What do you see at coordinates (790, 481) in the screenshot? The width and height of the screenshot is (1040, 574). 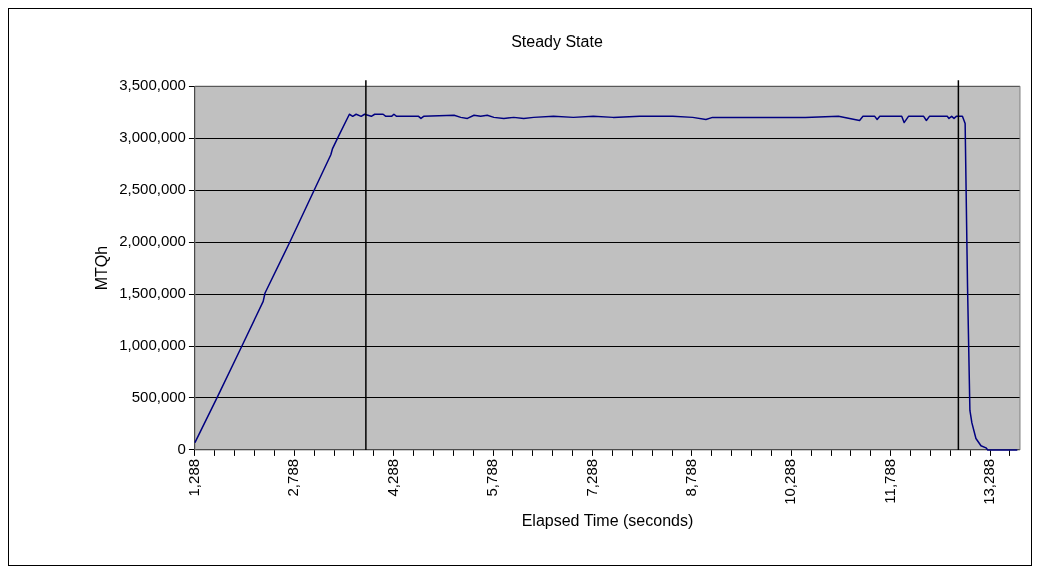 I see `x-tick-label: 10,288` at bounding box center [790, 481].